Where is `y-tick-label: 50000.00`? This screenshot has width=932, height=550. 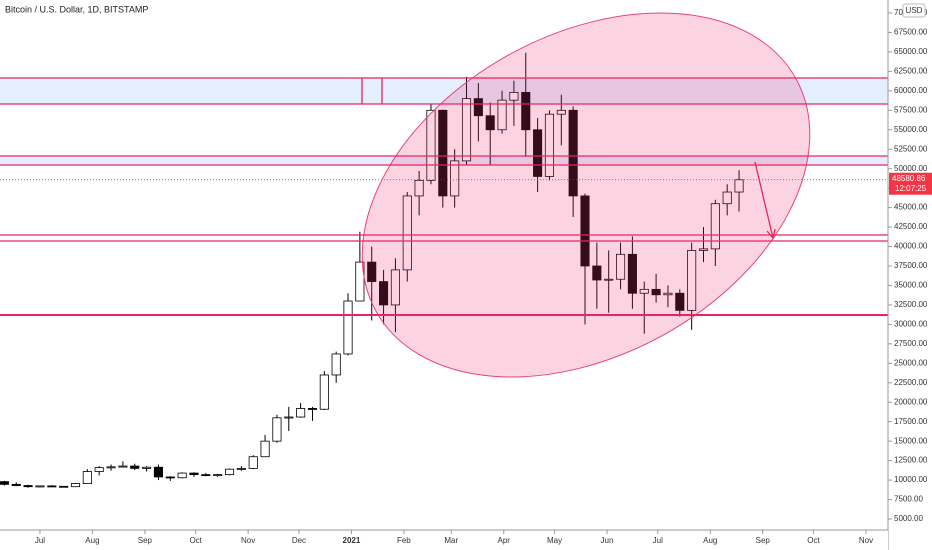
y-tick-label: 50000.00 is located at coordinates (911, 168).